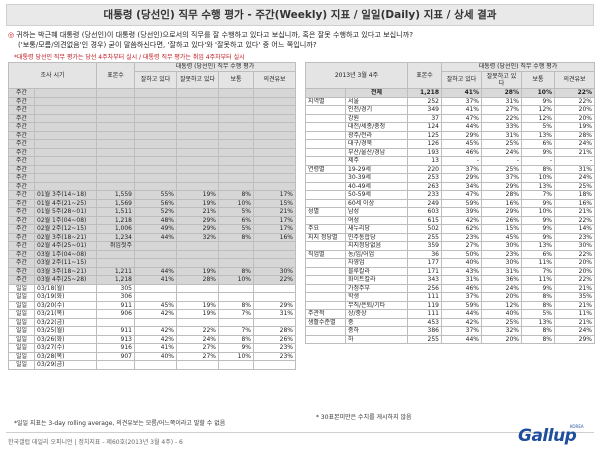 The height and width of the screenshot is (450, 600). What do you see at coordinates (376, 135) in the screenshot?
I see `row-subgroup: 광주/전라` at bounding box center [376, 135].